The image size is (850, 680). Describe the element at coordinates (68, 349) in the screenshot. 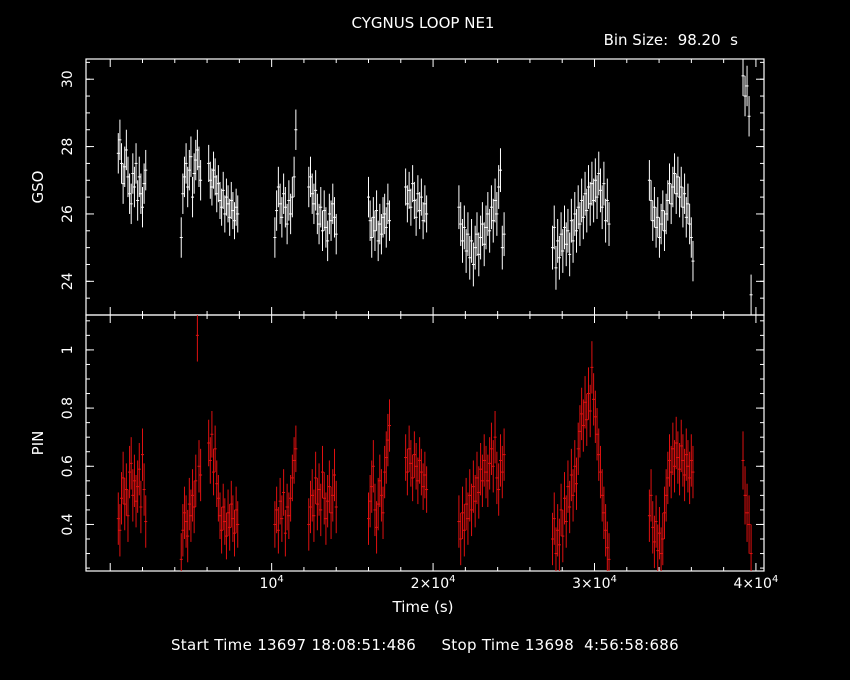

I see `y-tick-label: 1` at that location.